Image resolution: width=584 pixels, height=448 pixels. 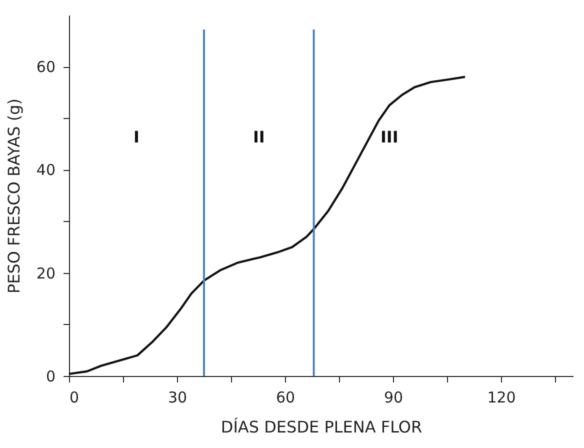 What do you see at coordinates (46, 273) in the screenshot?
I see `y-tick-label: 20` at bounding box center [46, 273].